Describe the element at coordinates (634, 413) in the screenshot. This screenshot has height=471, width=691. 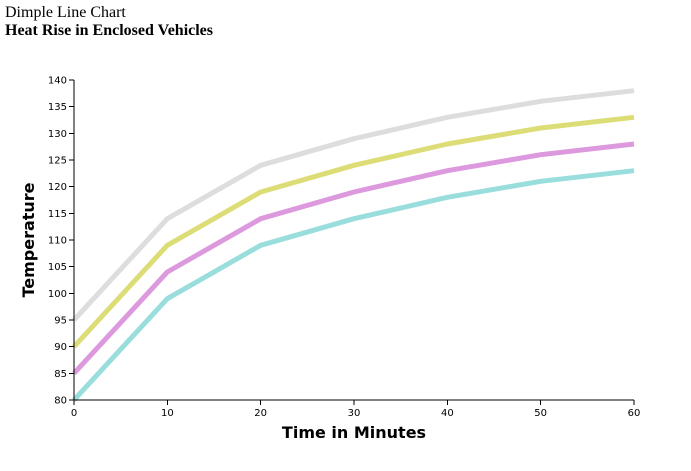
I see `x-tick-label-6: 60` at that location.